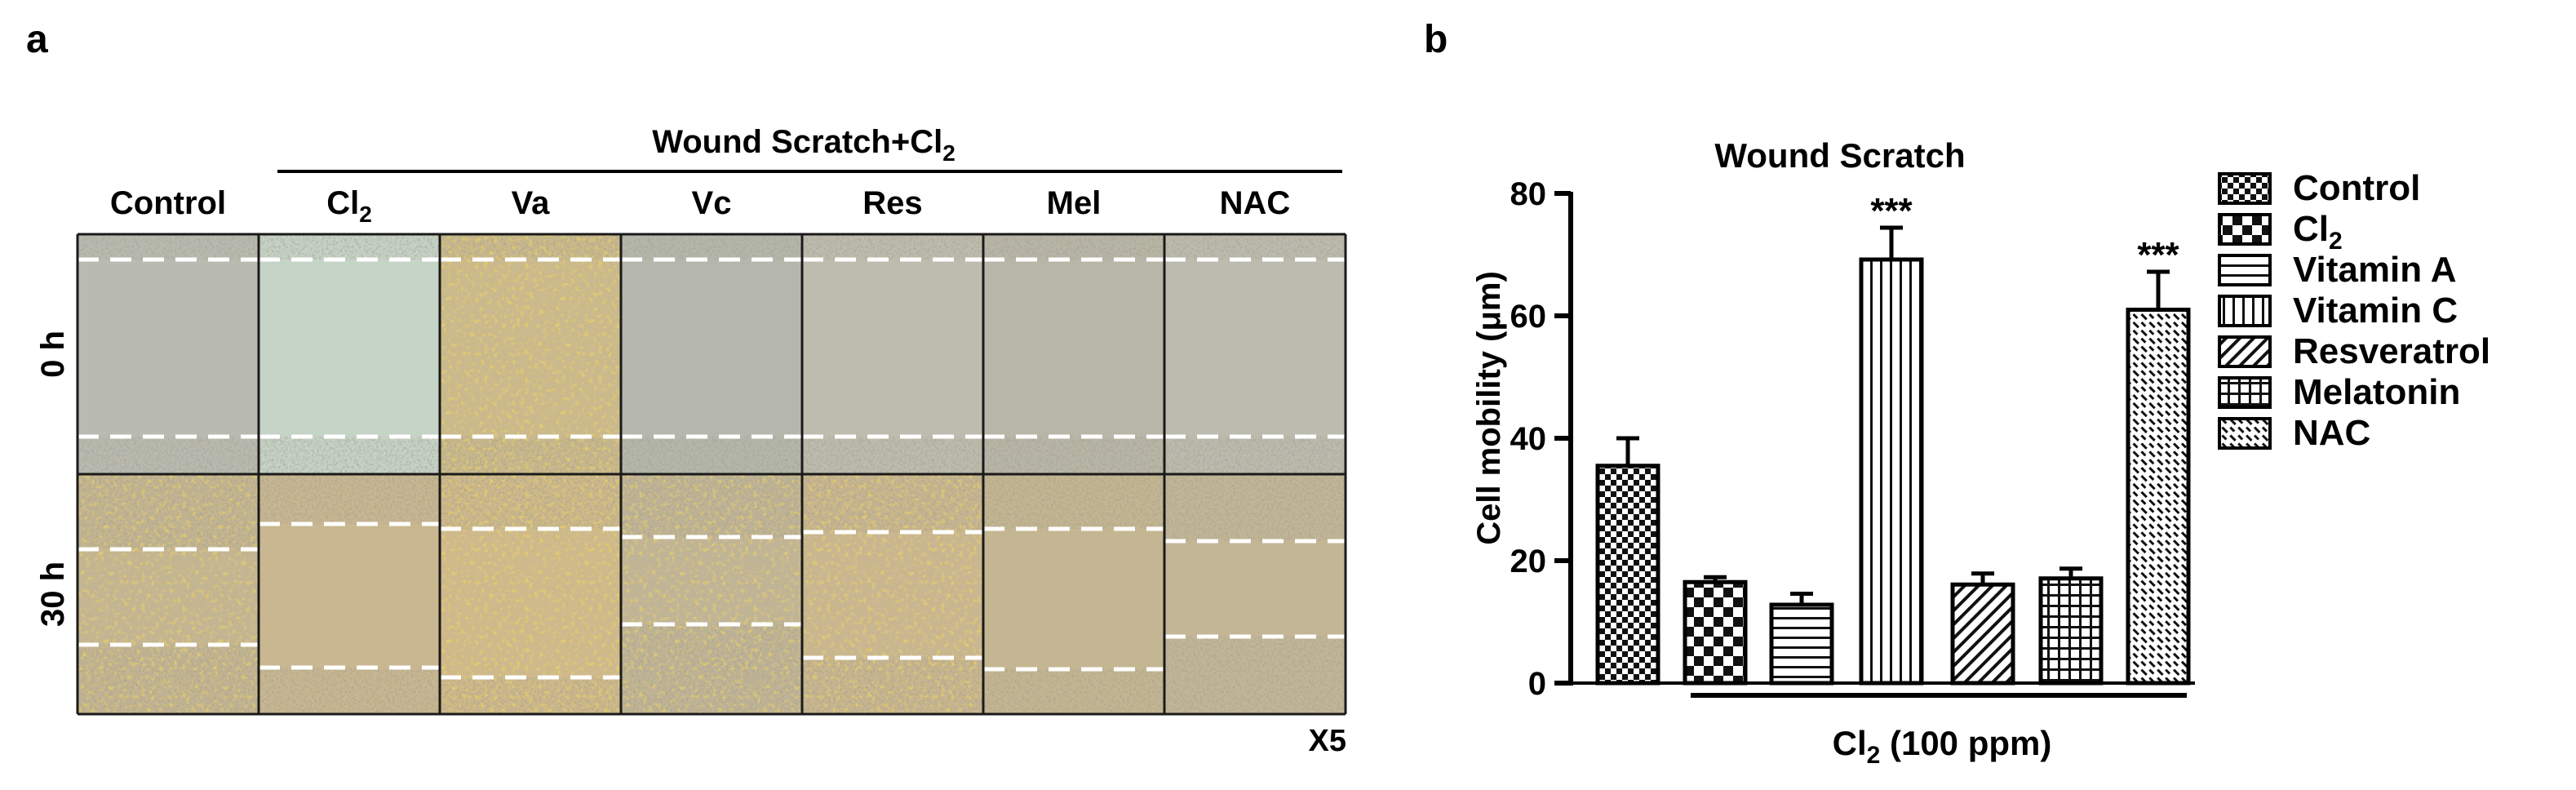 The width and height of the screenshot is (2576, 790). I want to click on legend-entry-2: Vitamin A, so click(2375, 270).